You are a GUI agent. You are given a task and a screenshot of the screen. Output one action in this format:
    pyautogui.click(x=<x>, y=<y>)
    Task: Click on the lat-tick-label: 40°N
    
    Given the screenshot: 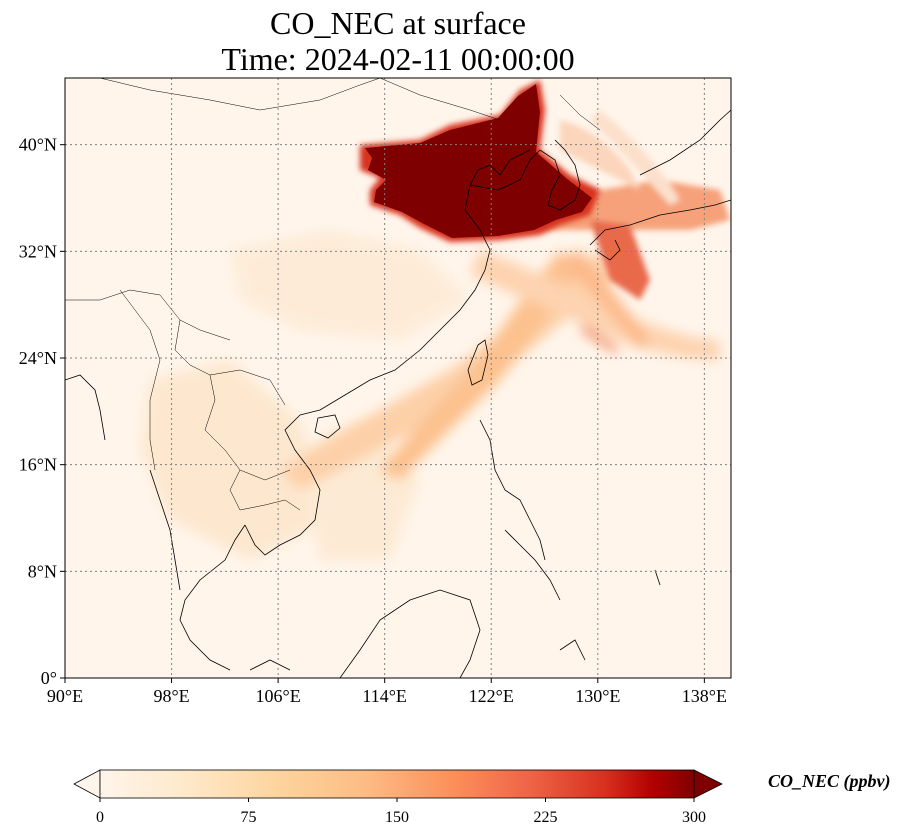 What is the action you would take?
    pyautogui.click(x=38, y=145)
    